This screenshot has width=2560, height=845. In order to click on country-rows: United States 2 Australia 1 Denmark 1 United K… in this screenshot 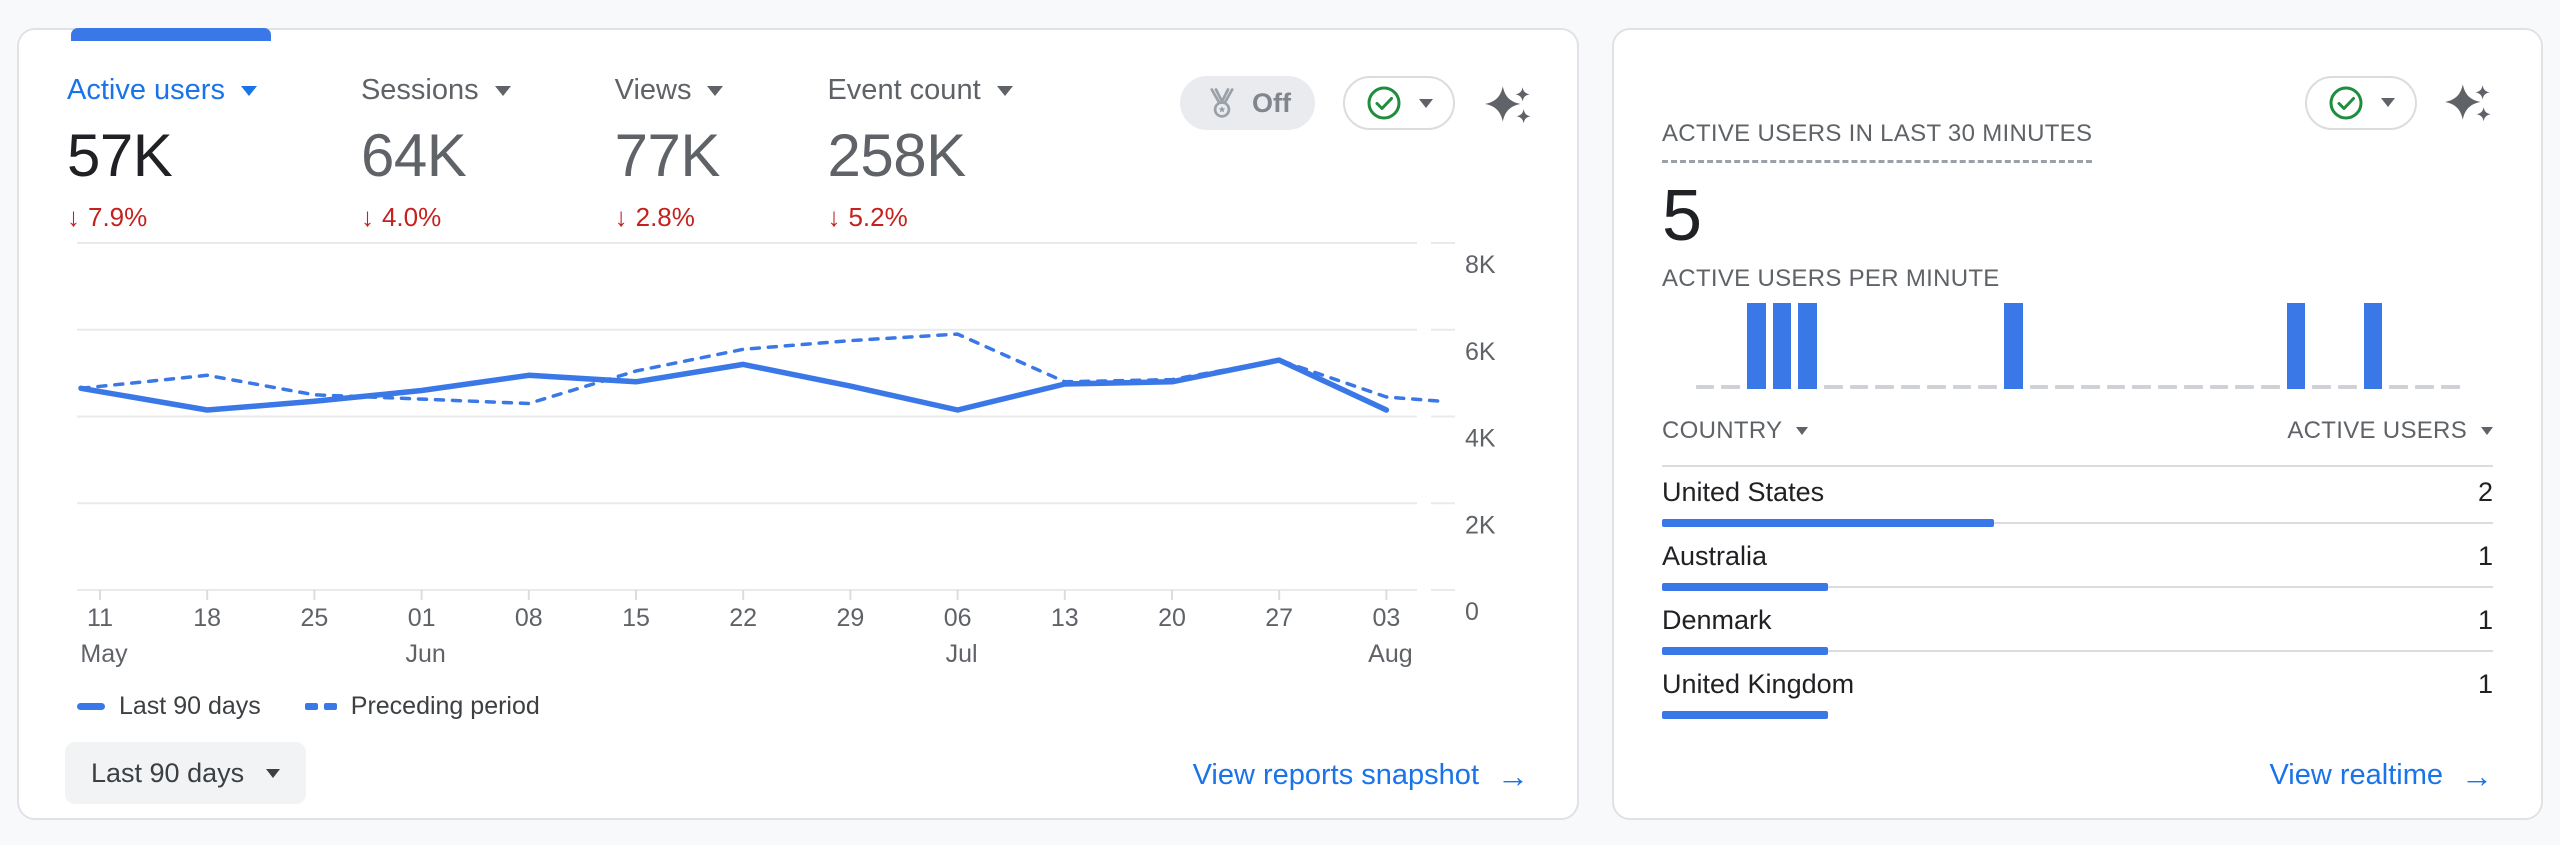, I will do `click(2077, 595)`.